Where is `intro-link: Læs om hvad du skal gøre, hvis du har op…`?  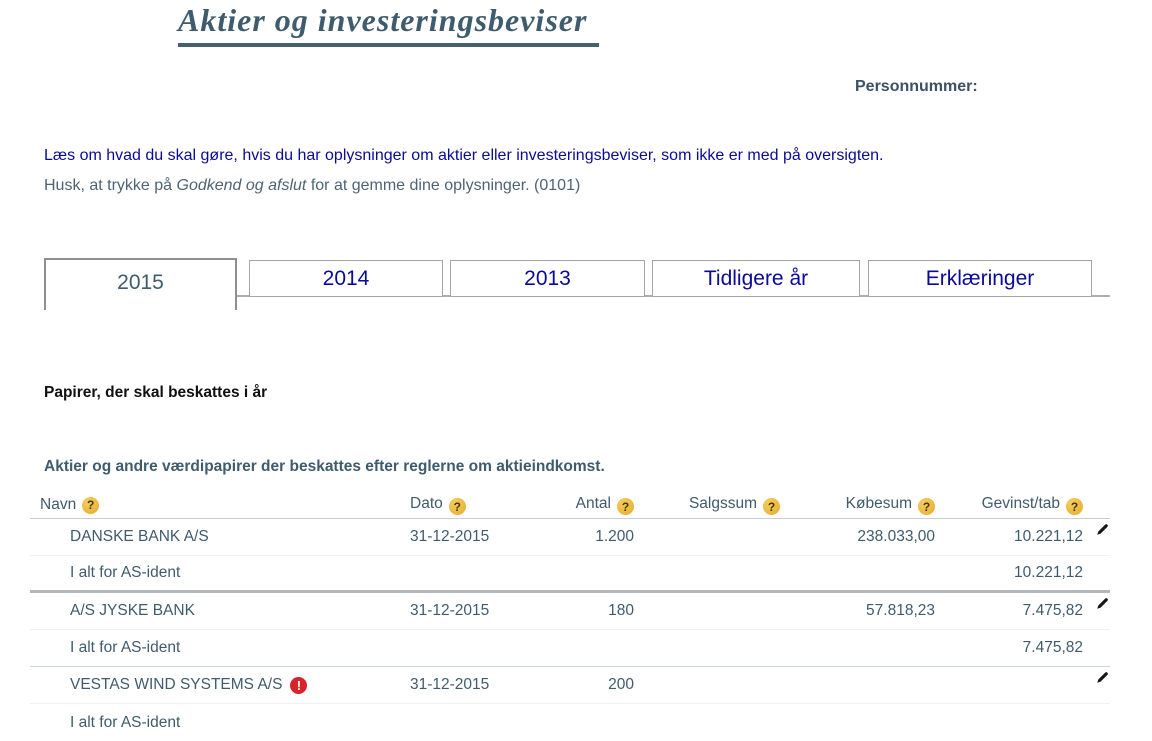 intro-link: Læs om hvad du skal gøre, hvis du har op… is located at coordinates (464, 155).